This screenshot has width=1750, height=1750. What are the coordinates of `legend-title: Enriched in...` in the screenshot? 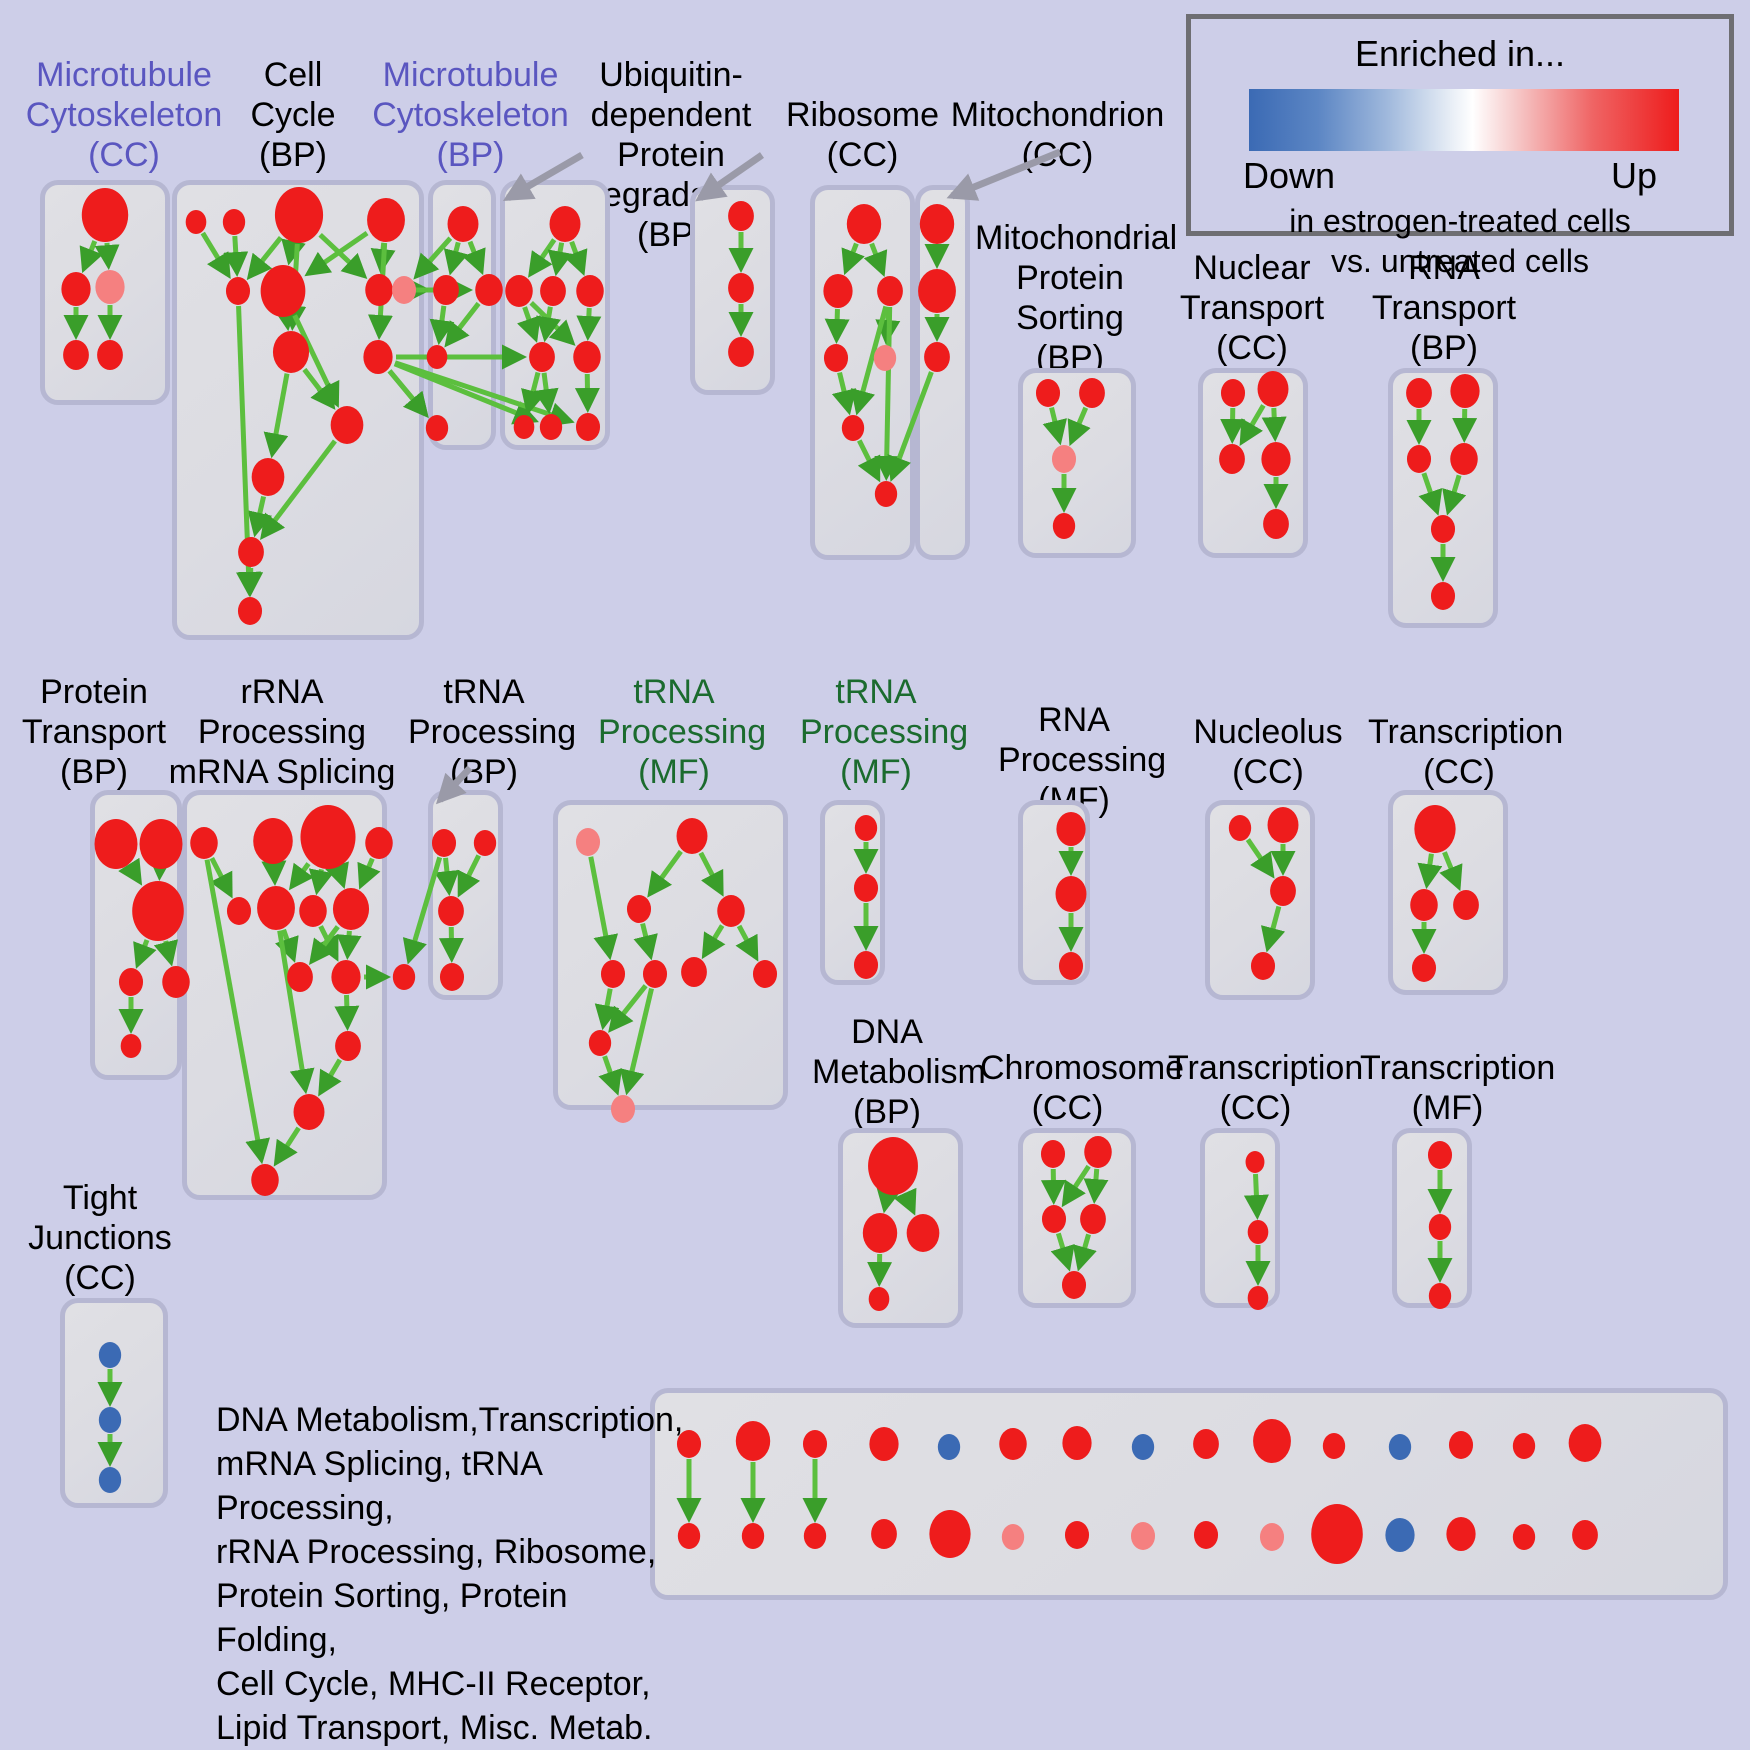 It's located at (1460, 54).